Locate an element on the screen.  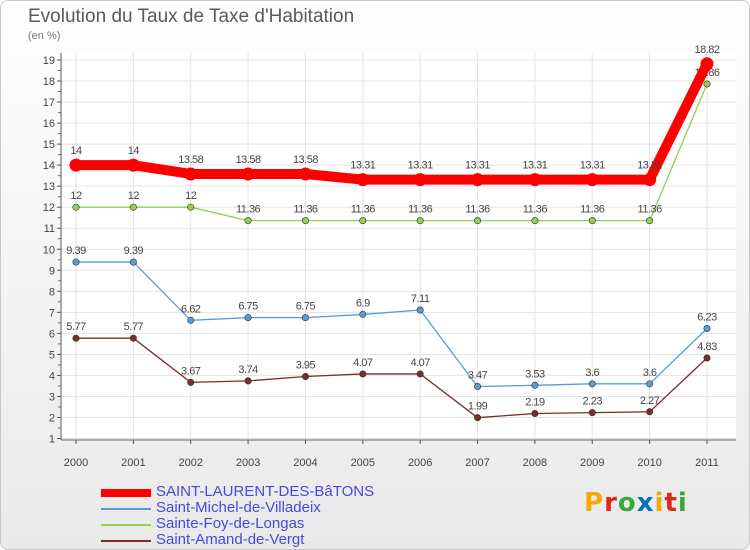
y-tick-label: 14 is located at coordinates (49, 166).